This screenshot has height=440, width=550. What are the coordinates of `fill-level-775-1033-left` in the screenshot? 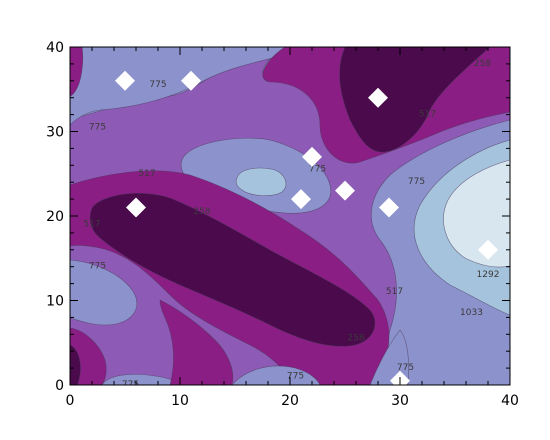 It's located at (103, 292).